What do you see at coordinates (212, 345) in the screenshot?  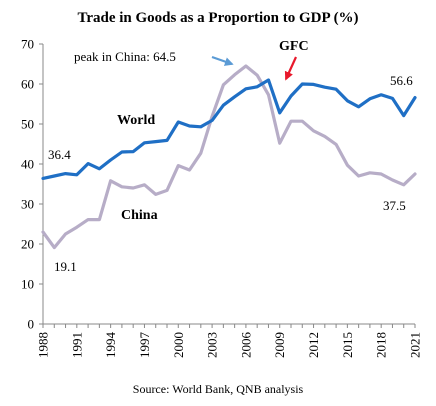 I see `x-tick-label: 2003` at bounding box center [212, 345].